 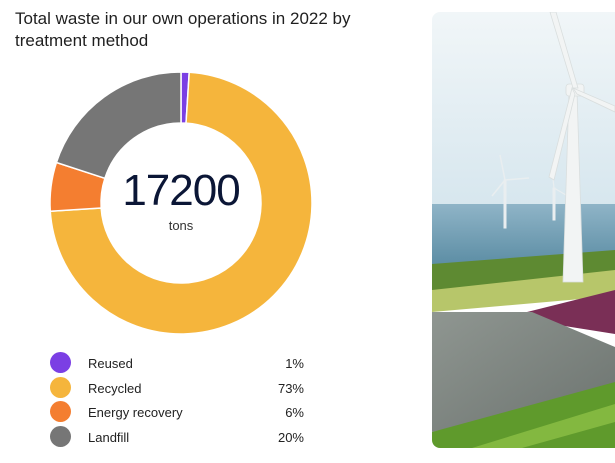 I want to click on legend-value-recycled: 73%, so click(x=290, y=388).